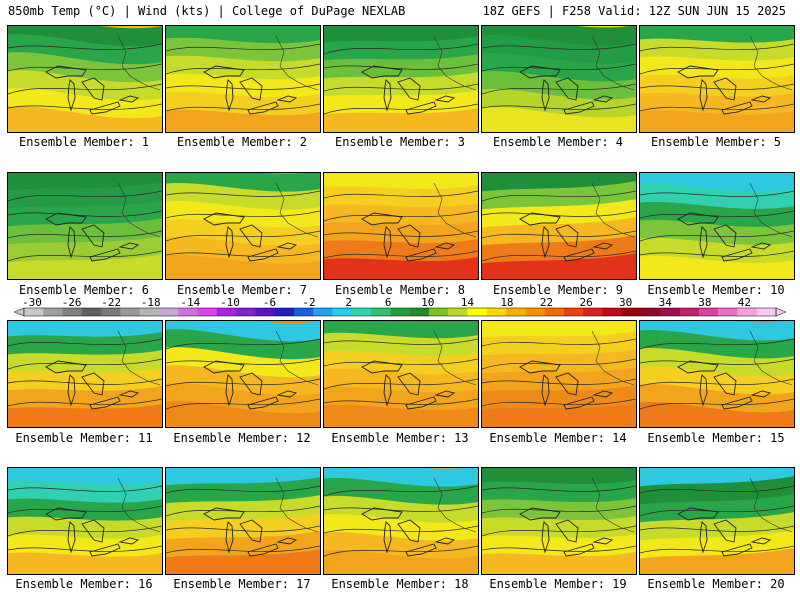 This screenshot has width=800, height=600. I want to click on member-label: Ensemble Member: 2, so click(242, 142).